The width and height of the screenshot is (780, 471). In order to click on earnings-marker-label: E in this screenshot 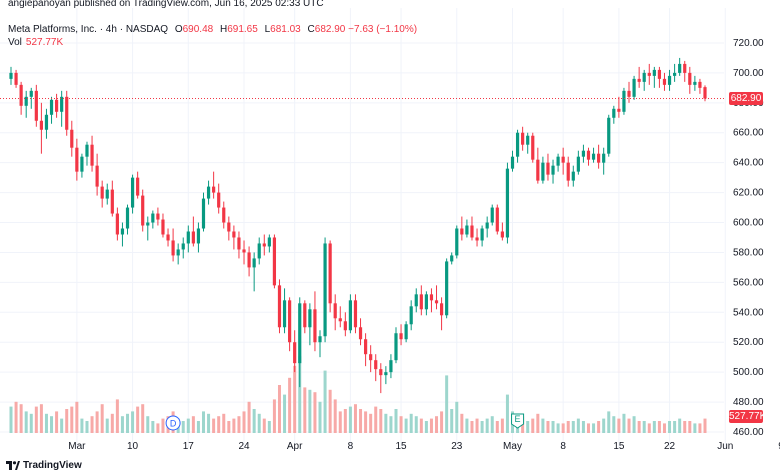, I will do `click(518, 419)`.